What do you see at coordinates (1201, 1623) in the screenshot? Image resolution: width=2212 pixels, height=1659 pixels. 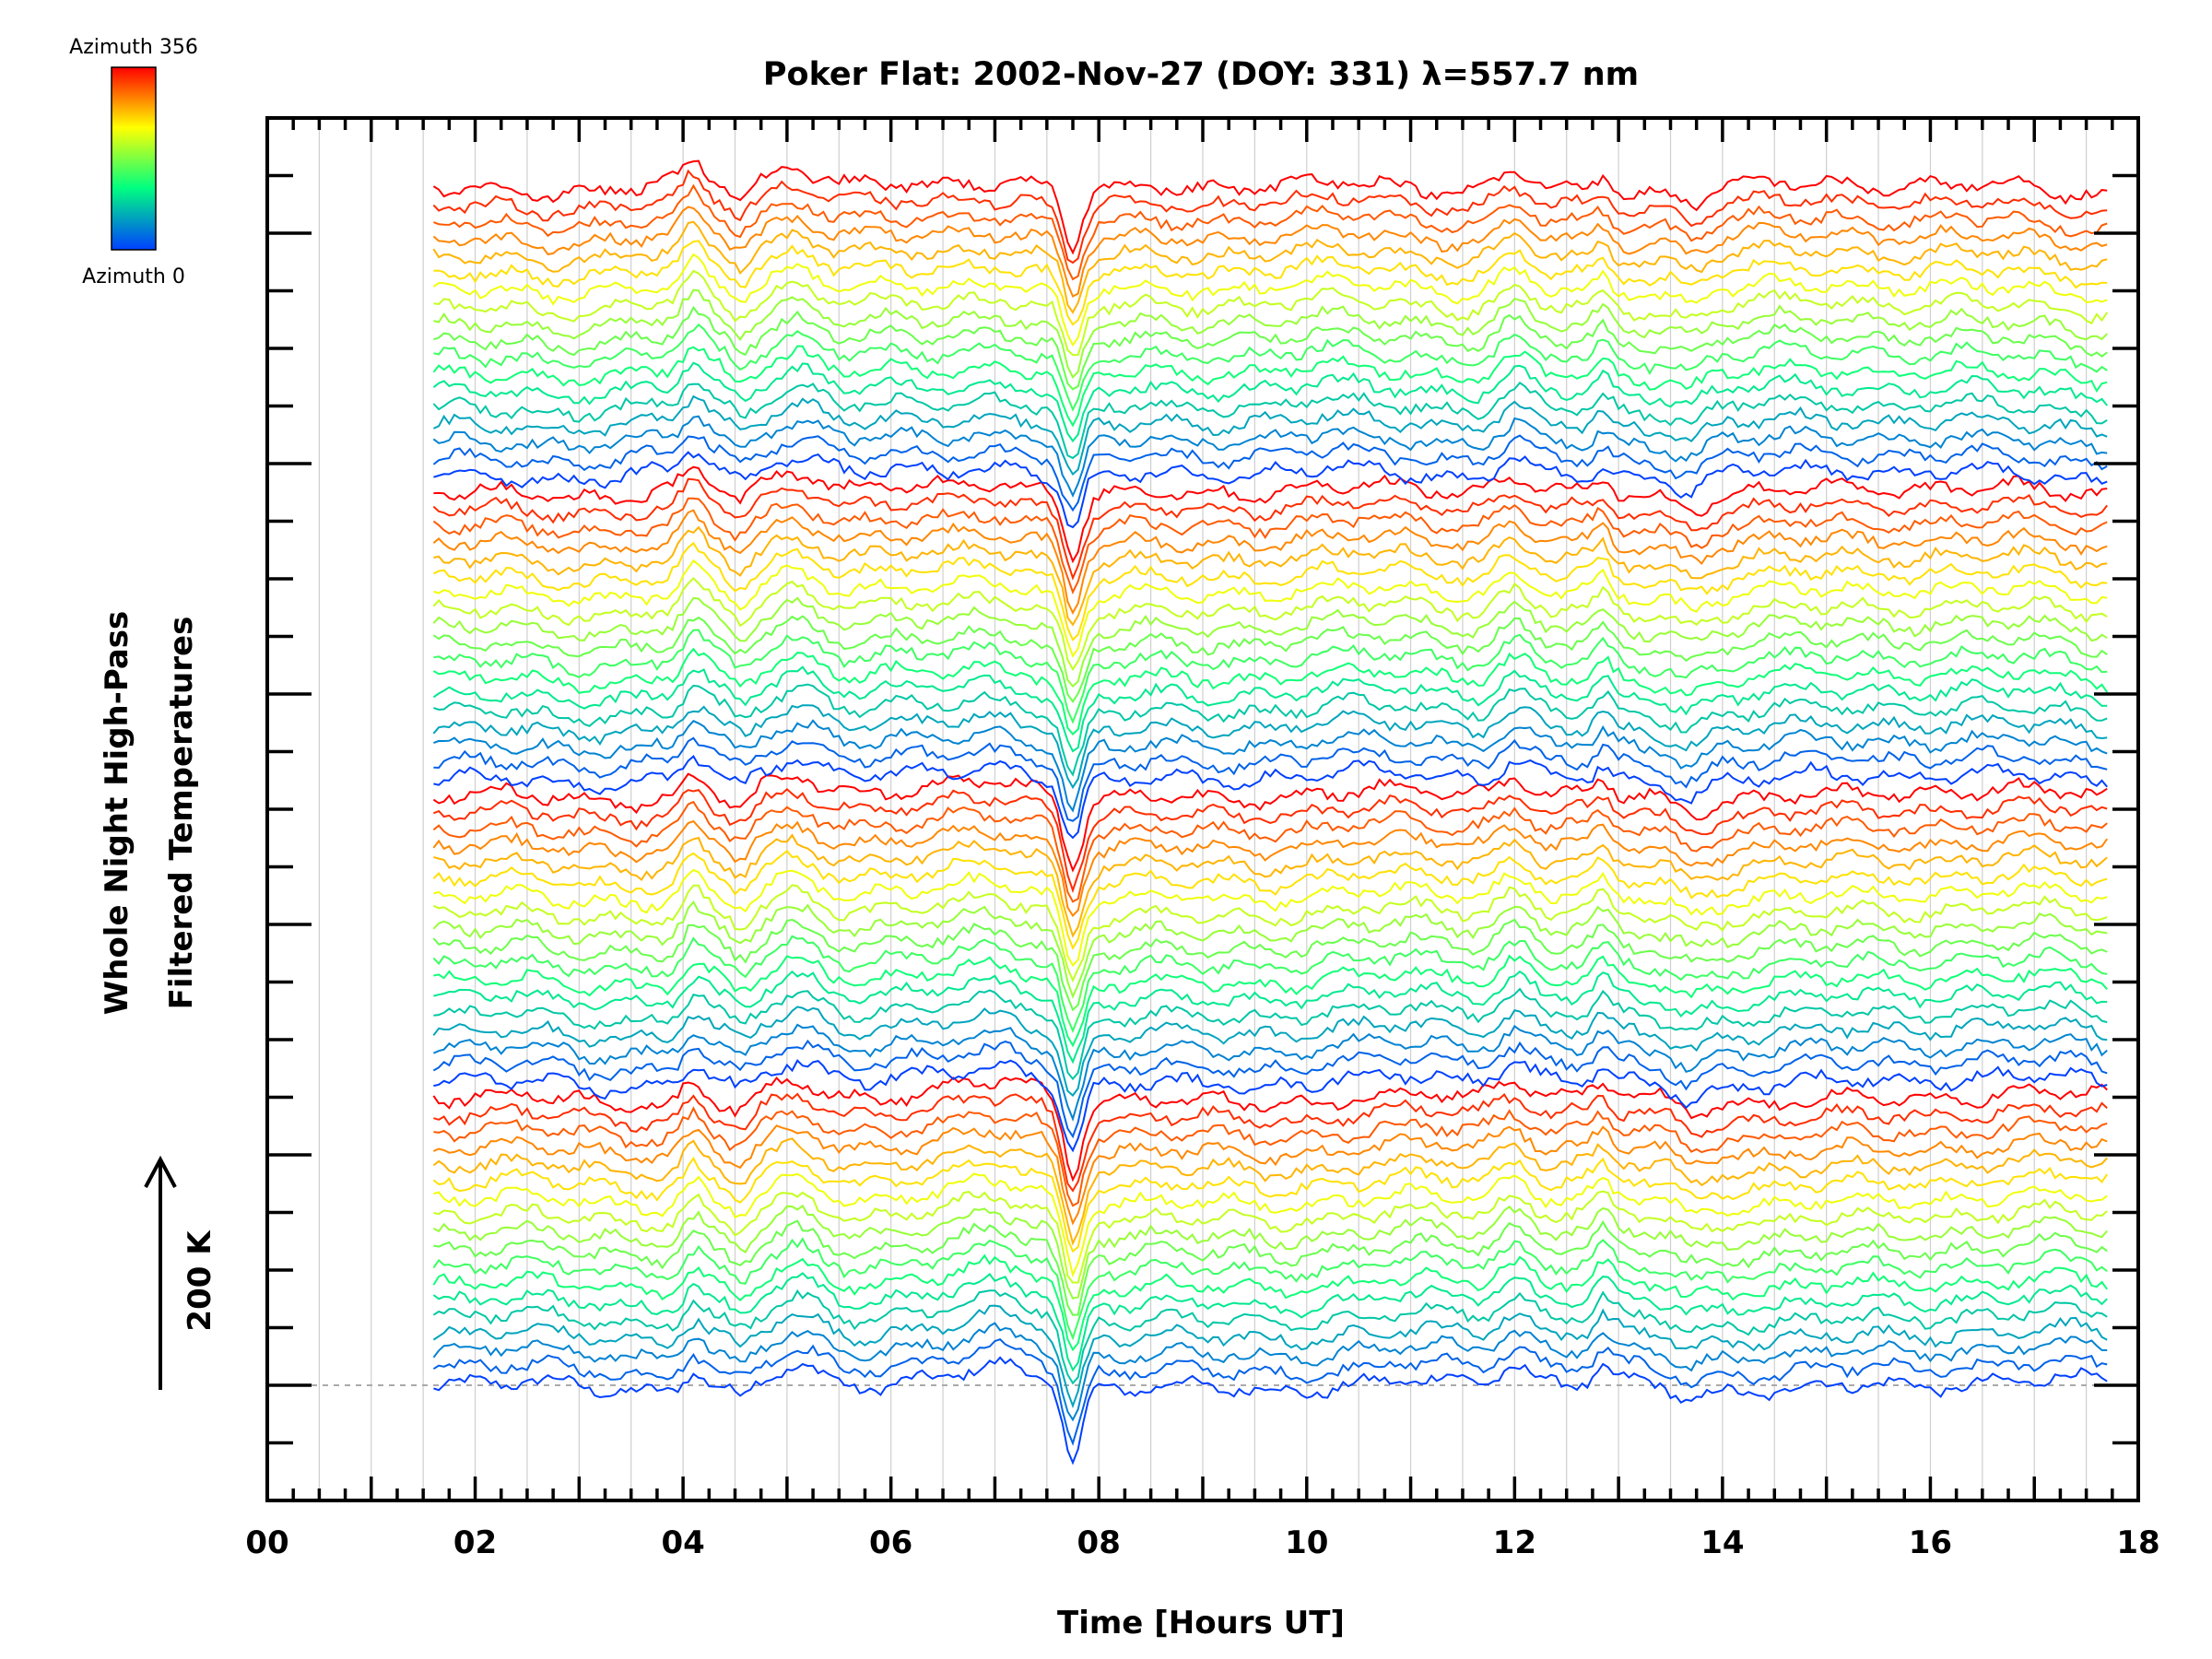 I see `x-axis-label: Time [Hours UT]` at bounding box center [1201, 1623].